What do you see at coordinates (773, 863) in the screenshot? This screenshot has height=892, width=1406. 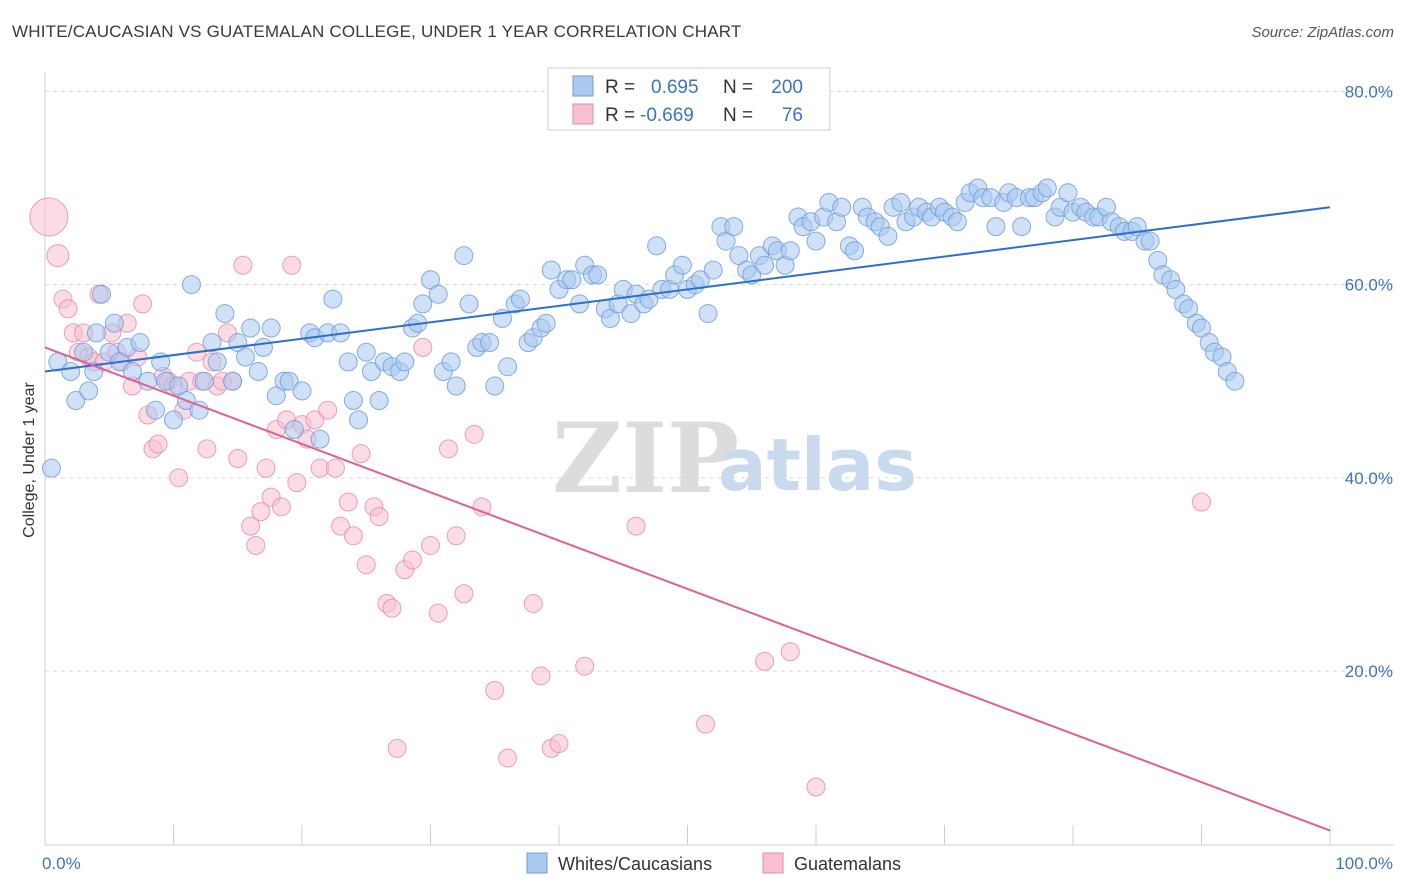 I see `bottom-legend-swatch-guatemalans` at bounding box center [773, 863].